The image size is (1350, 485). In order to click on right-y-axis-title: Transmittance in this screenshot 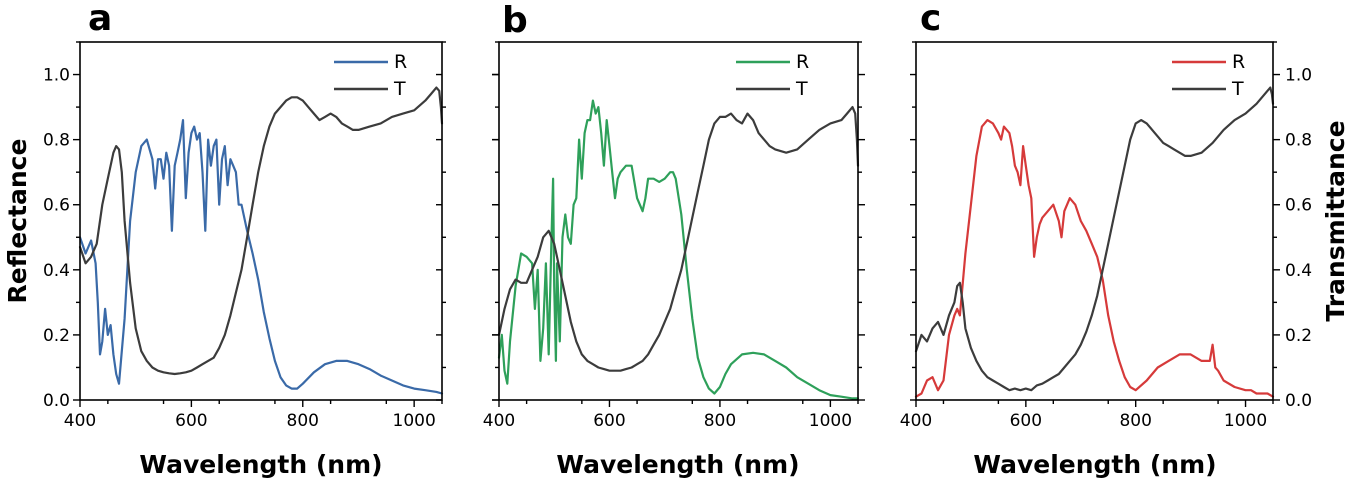, I will do `click(1335, 220)`.